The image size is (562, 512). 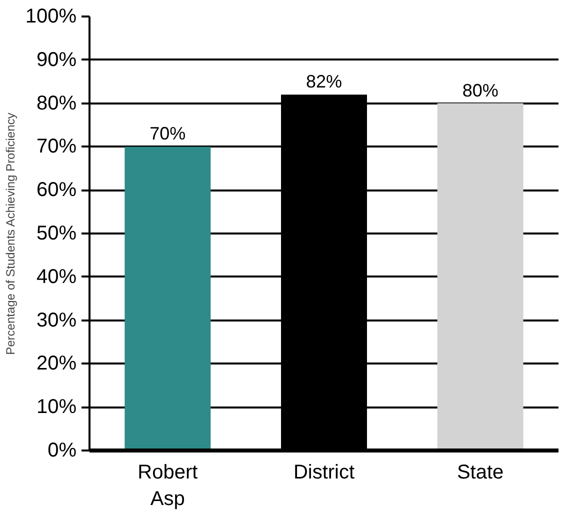 I want to click on x-tick-label: District, so click(x=324, y=473).